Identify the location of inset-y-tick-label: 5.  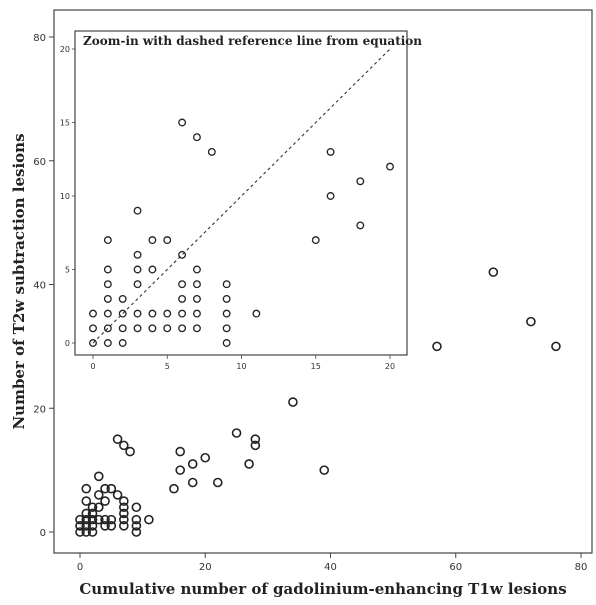
(67, 270).